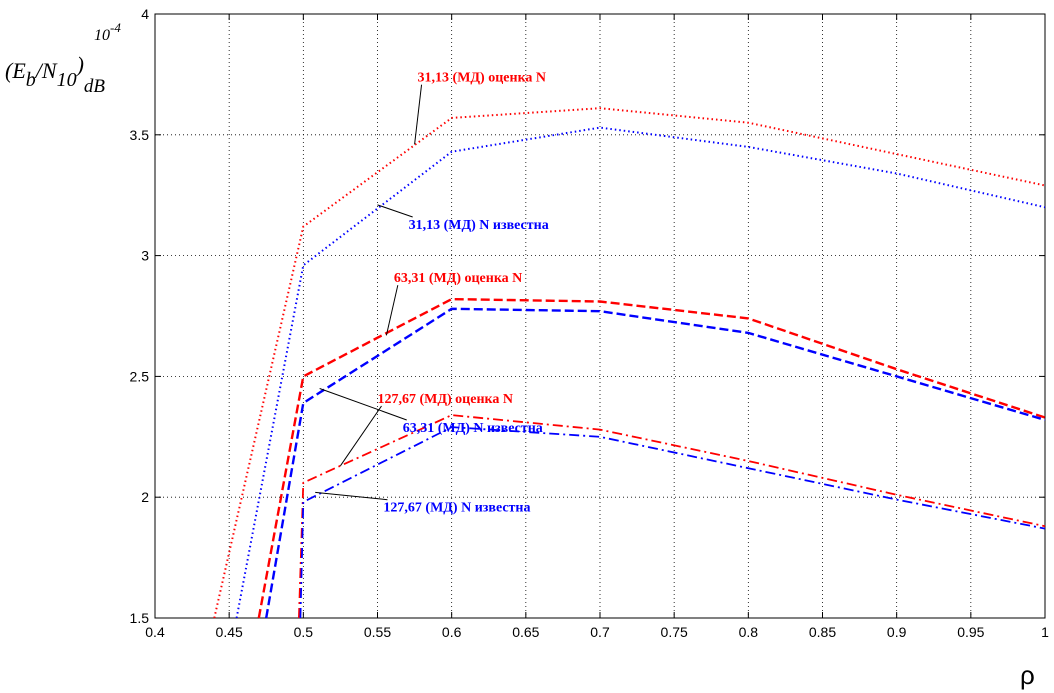  Describe the element at coordinates (155, 632) in the screenshot. I see `x-tick-label: 0.4` at that location.